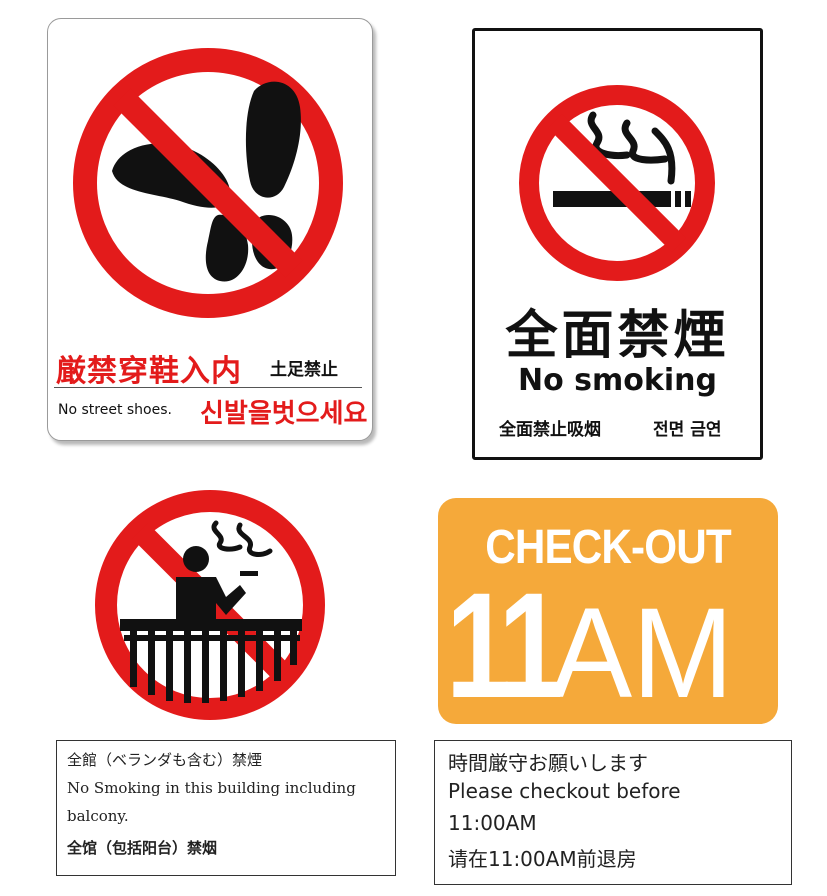 This screenshot has height=896, width=827. I want to click on balcony-caption-en-cont: balcony., so click(98, 816).